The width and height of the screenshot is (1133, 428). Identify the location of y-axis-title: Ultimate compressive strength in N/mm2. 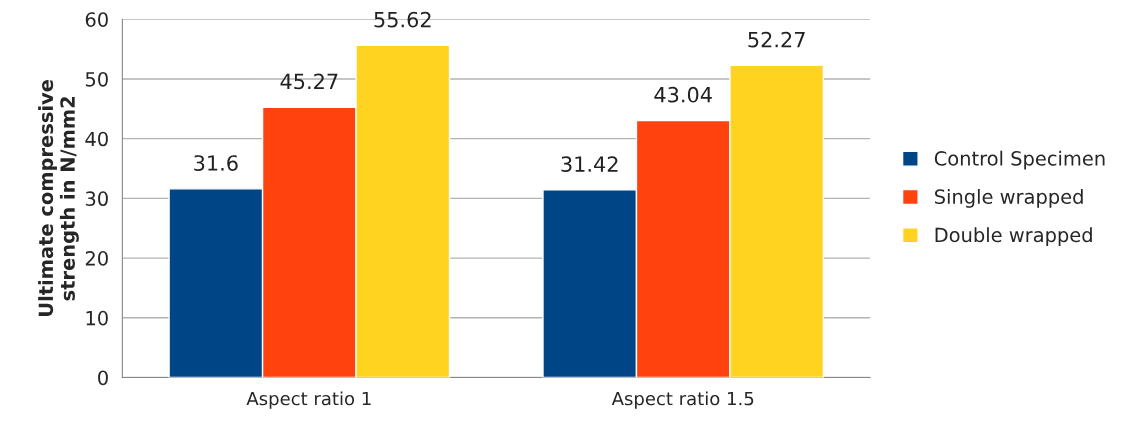
(58, 198).